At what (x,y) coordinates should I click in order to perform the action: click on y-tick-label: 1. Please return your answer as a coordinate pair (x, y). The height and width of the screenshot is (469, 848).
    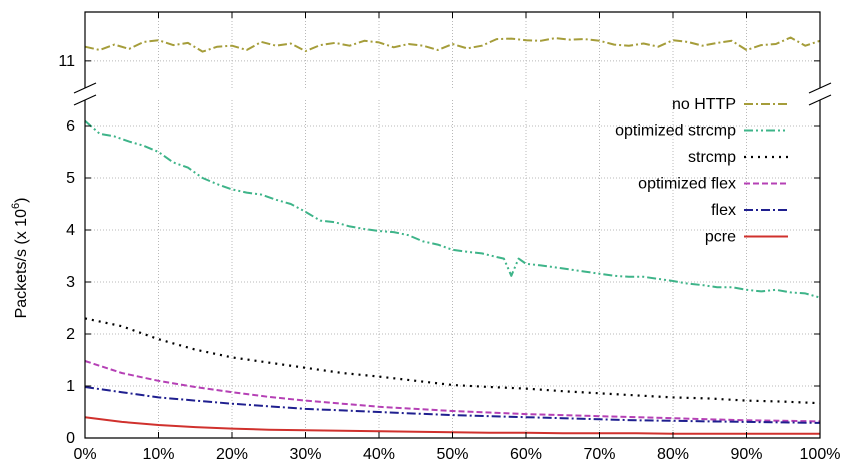
    Looking at the image, I should click on (70, 386).